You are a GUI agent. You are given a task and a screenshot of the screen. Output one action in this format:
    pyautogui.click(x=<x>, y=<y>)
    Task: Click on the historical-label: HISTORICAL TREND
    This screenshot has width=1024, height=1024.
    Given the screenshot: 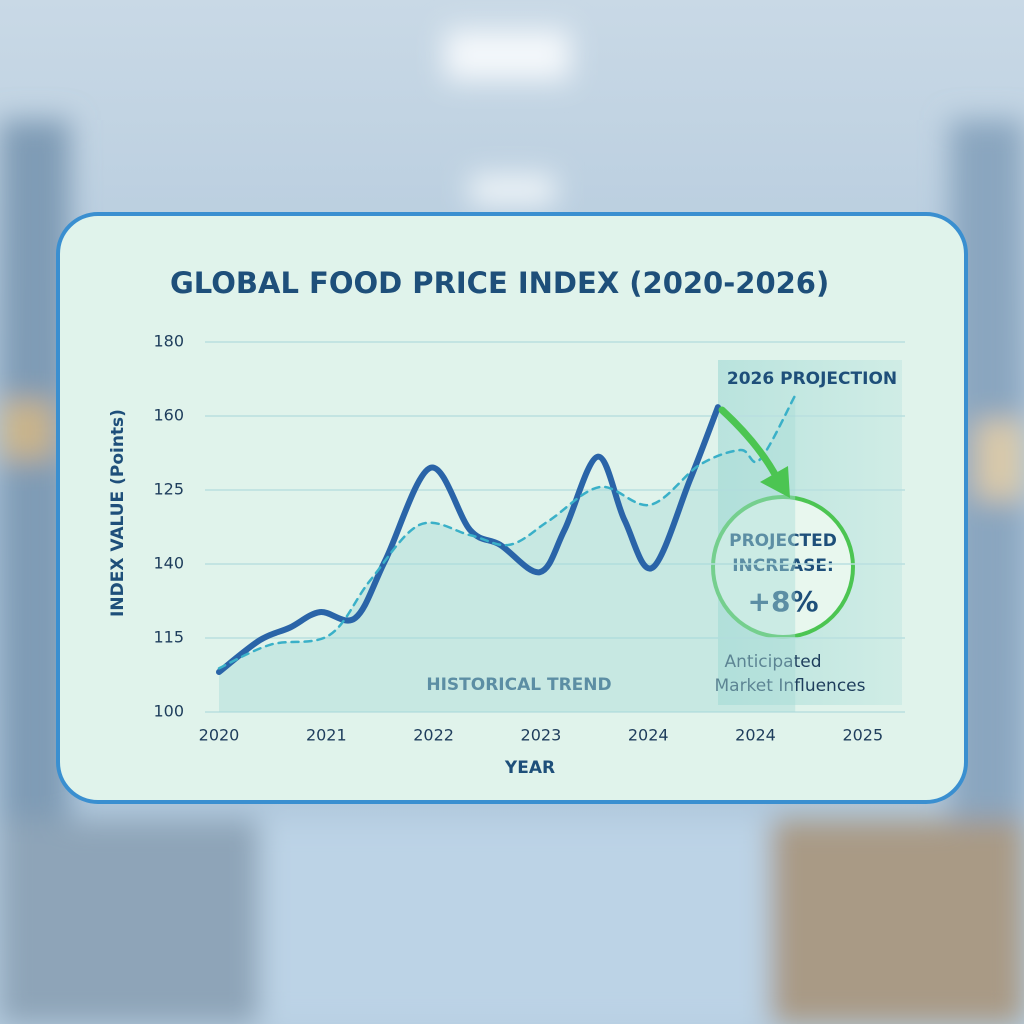 What is the action you would take?
    pyautogui.click(x=518, y=685)
    